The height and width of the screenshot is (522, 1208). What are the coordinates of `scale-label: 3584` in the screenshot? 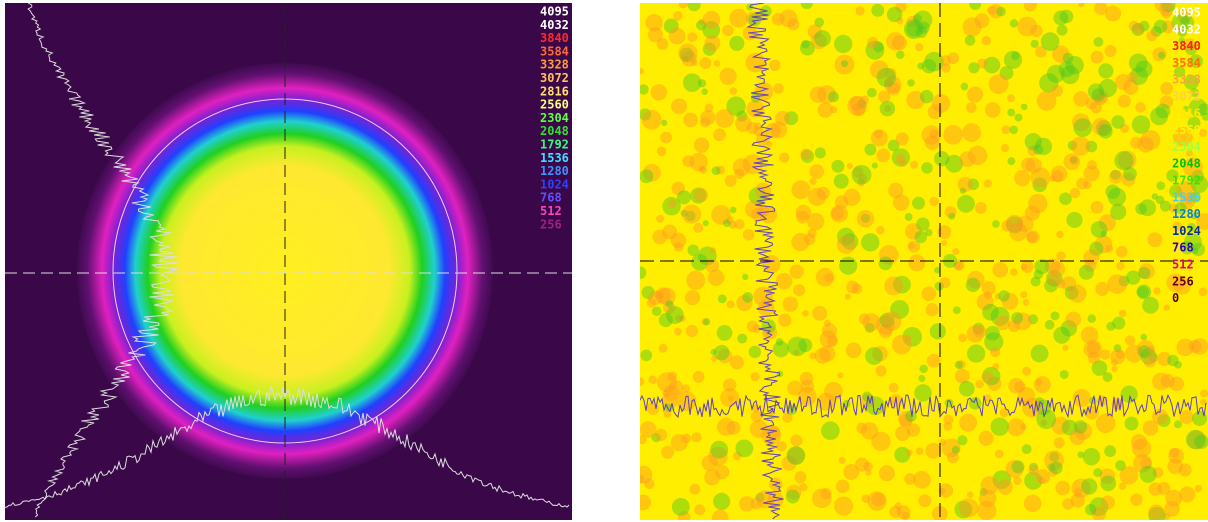 It's located at (554, 51).